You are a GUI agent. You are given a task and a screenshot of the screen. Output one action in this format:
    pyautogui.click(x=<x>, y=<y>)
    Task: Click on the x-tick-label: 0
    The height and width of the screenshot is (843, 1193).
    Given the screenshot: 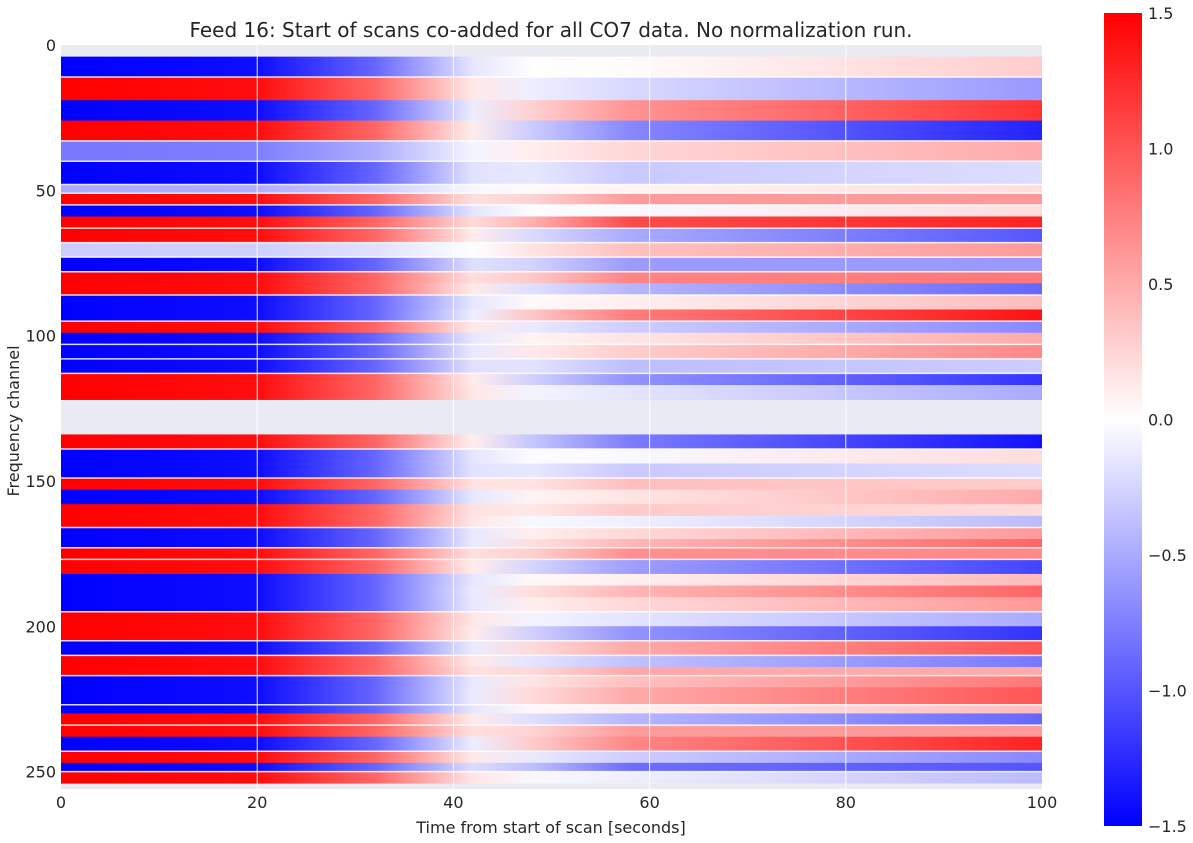 What is the action you would take?
    pyautogui.click(x=61, y=802)
    